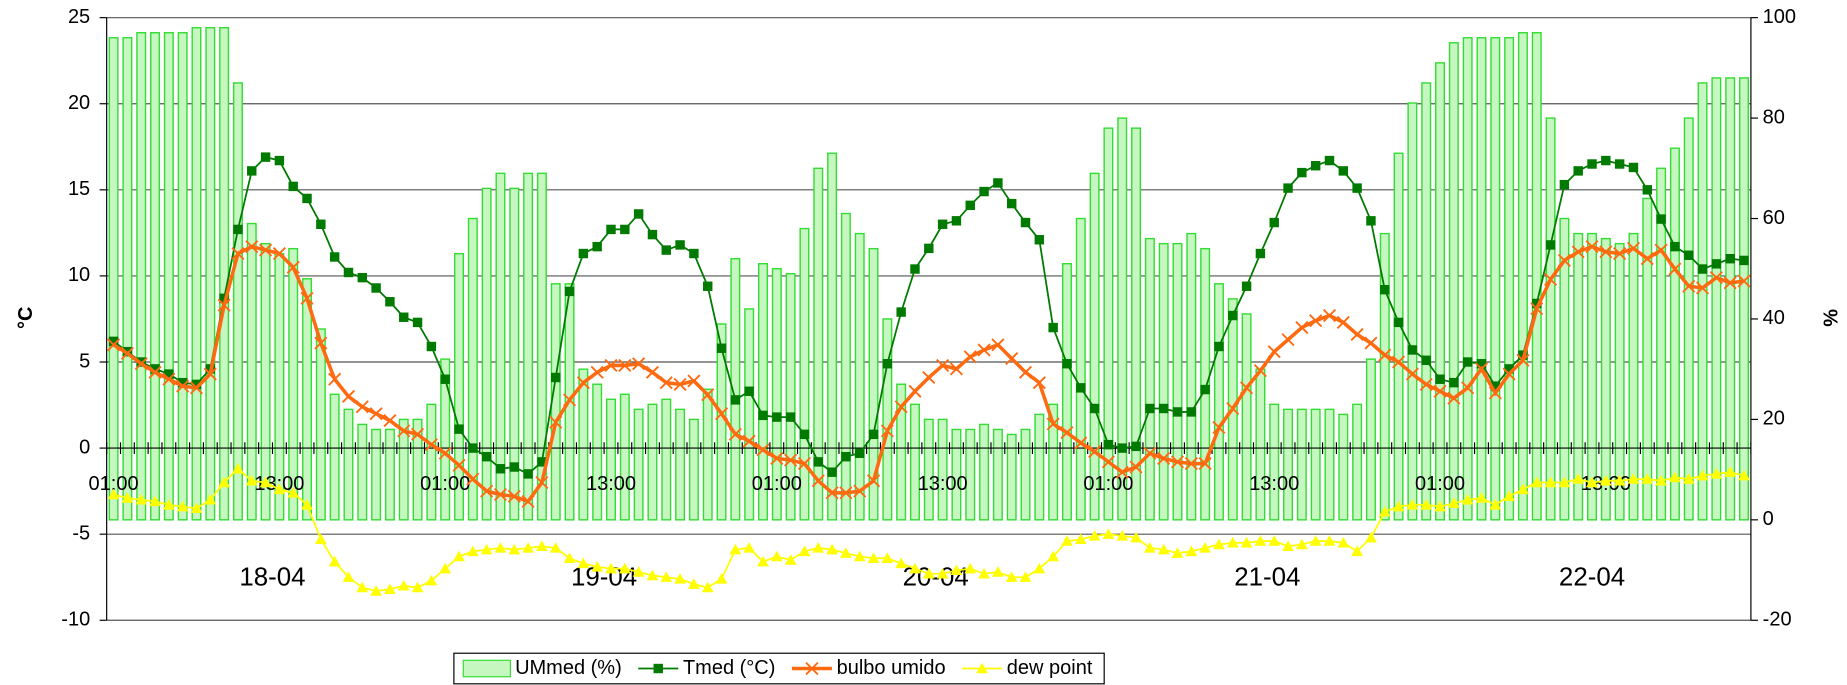 This screenshot has width=1847, height=685. I want to click on y-tick-label: -5, so click(81, 533).